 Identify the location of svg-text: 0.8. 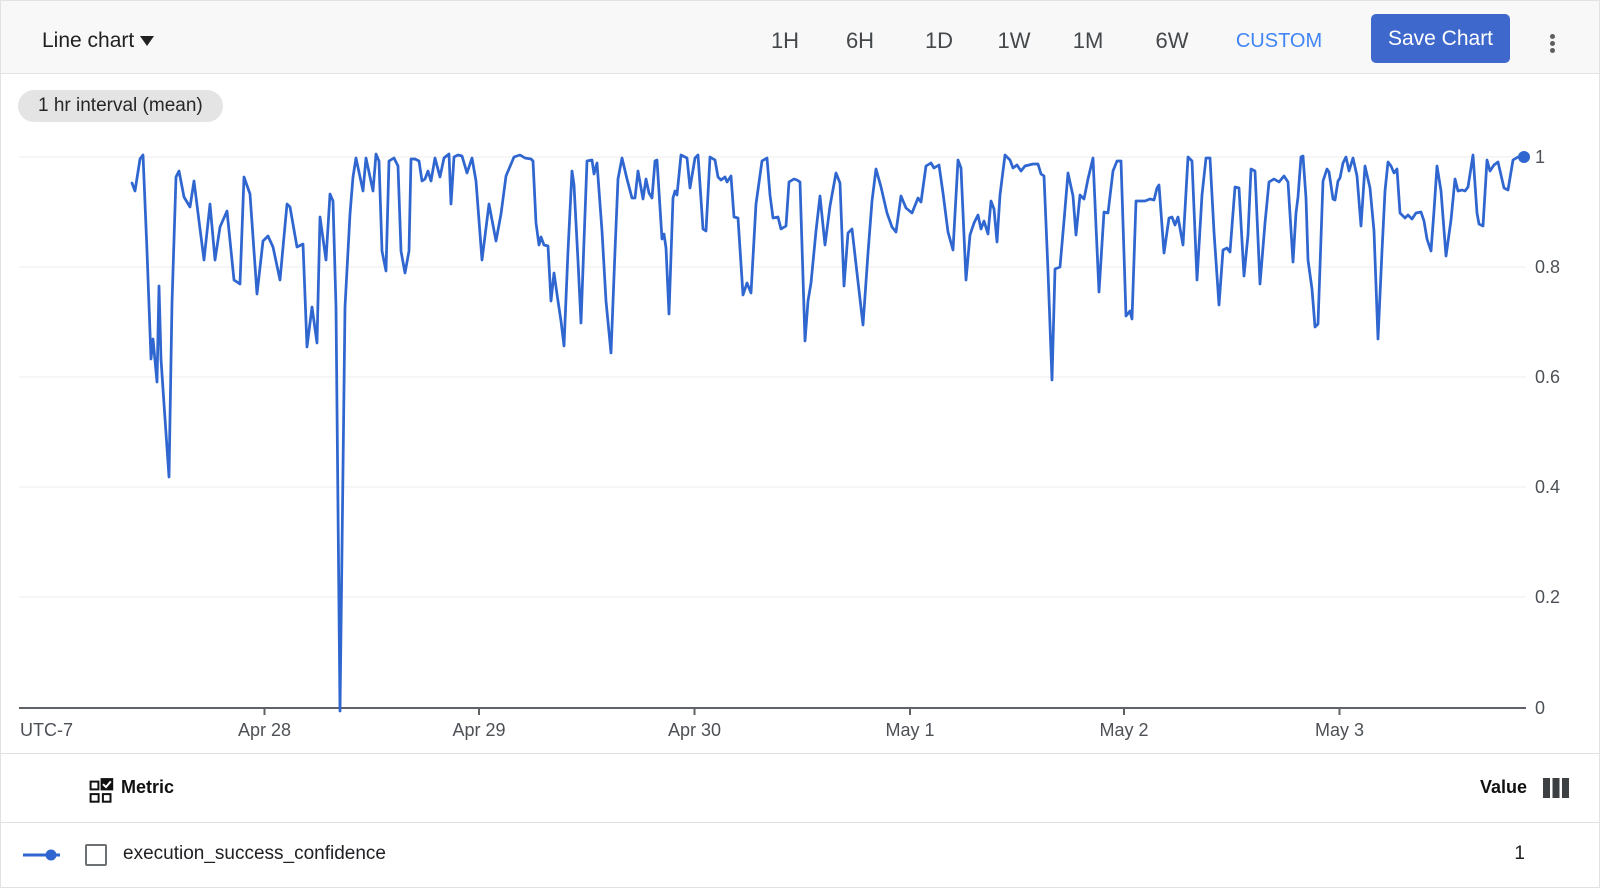
(1547, 267).